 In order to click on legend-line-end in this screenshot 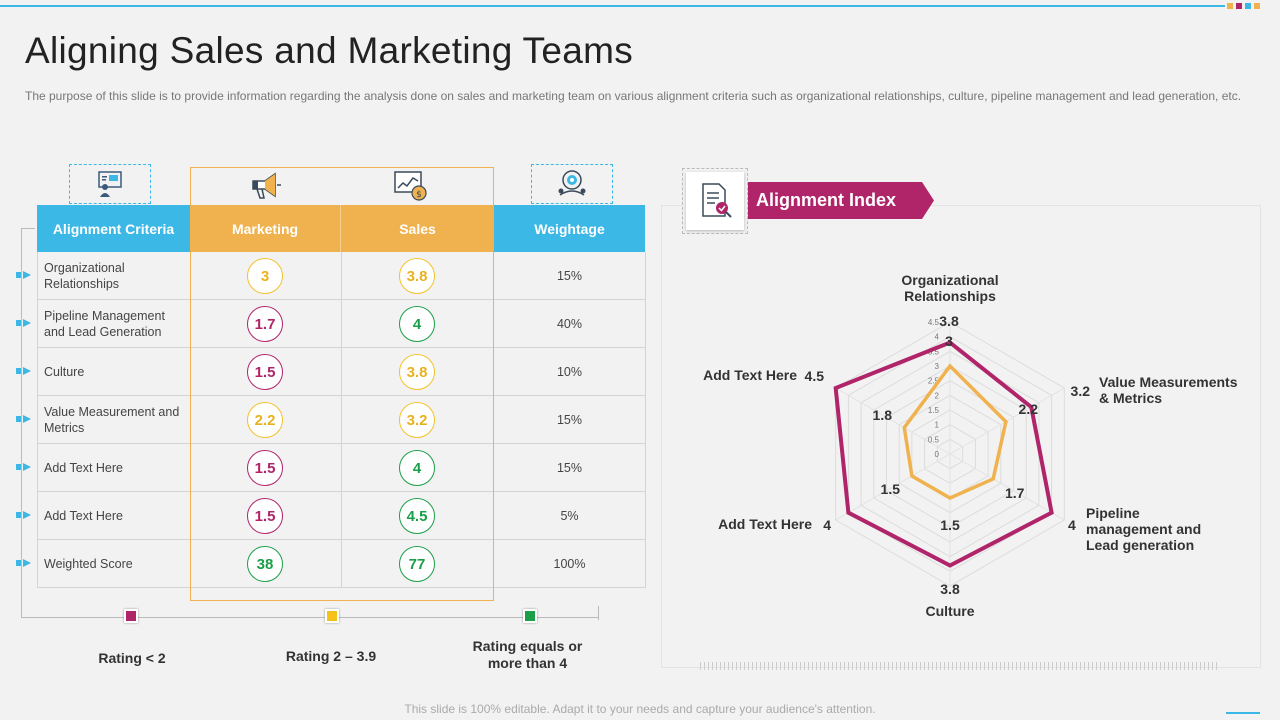, I will do `click(598, 613)`.